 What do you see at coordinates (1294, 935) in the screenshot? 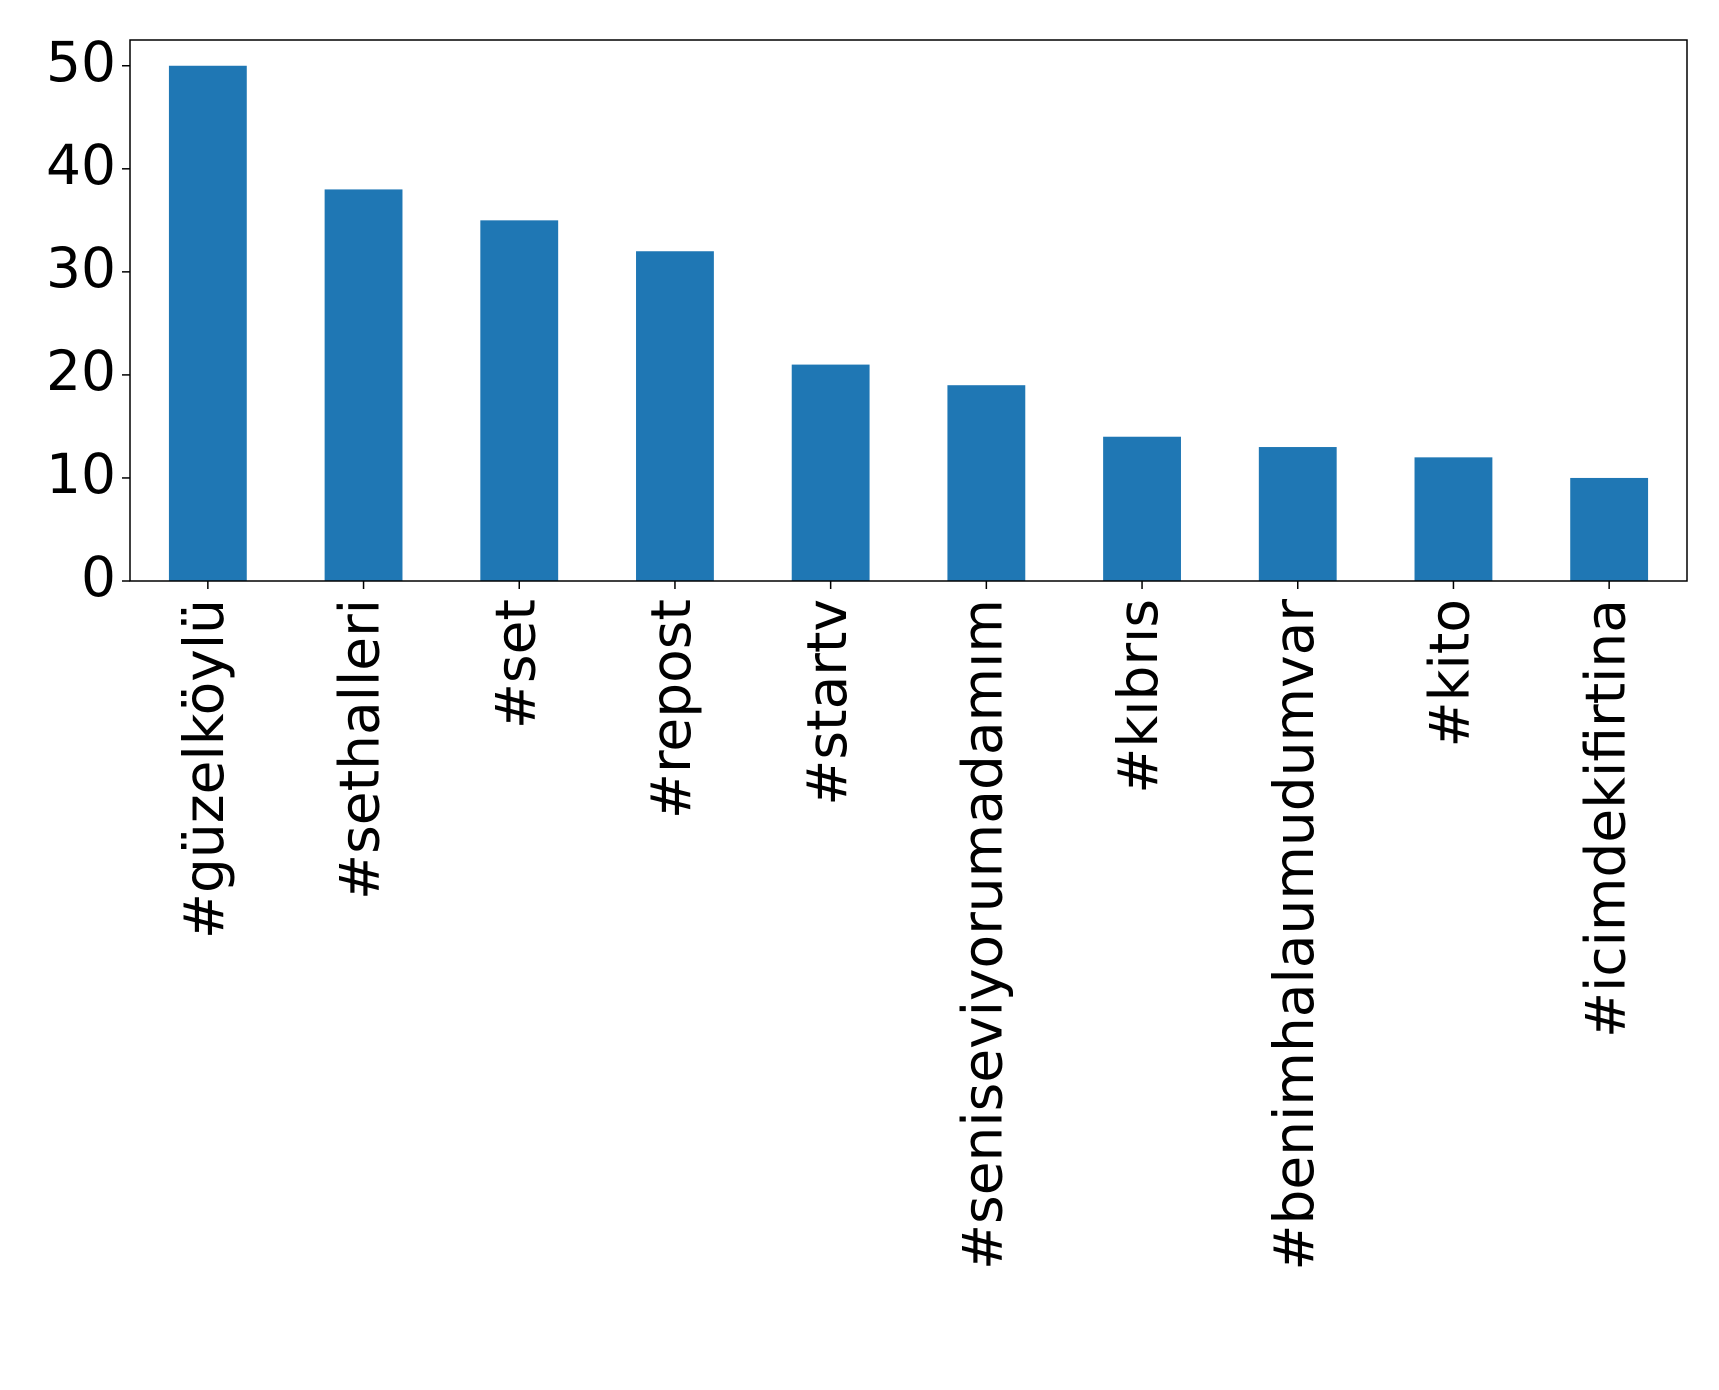
I see `x-tick-label: #benimhalaumudumvar` at bounding box center [1294, 935].